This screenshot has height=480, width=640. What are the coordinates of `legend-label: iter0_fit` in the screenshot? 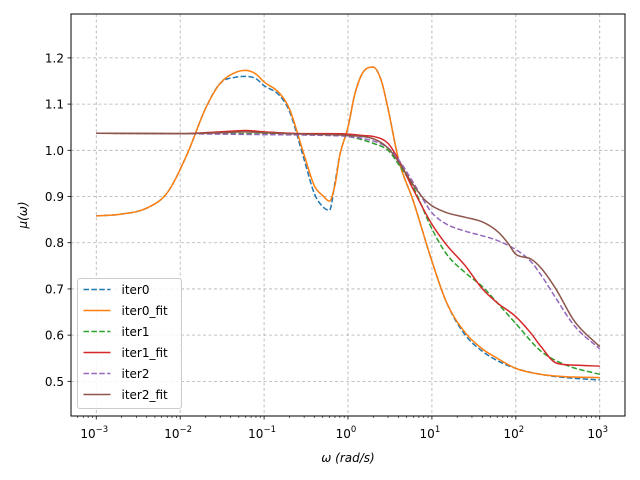 It's located at (145, 311).